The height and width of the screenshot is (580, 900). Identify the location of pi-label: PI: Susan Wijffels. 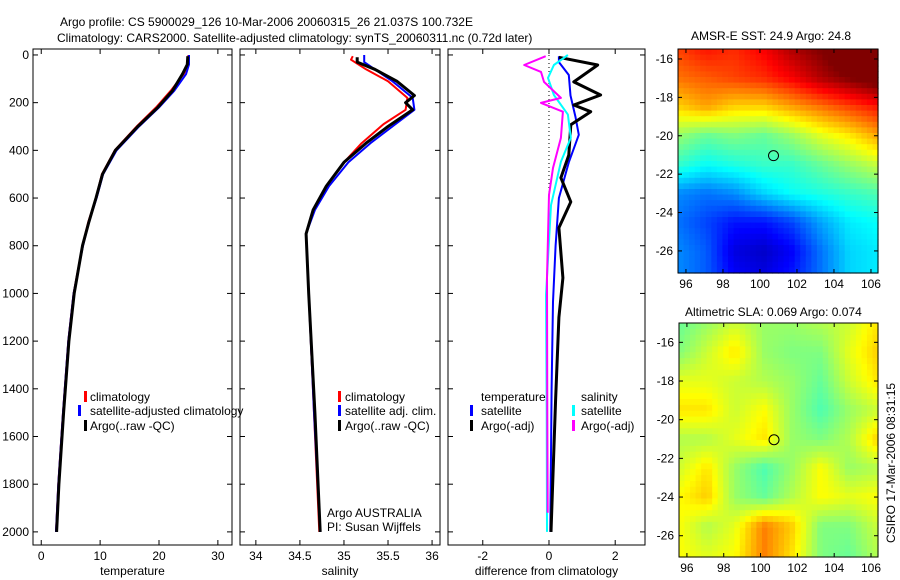
(374, 527).